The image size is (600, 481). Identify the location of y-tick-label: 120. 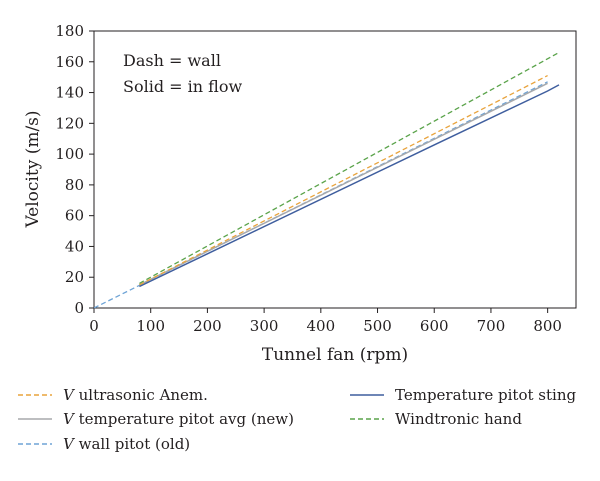
(69, 123).